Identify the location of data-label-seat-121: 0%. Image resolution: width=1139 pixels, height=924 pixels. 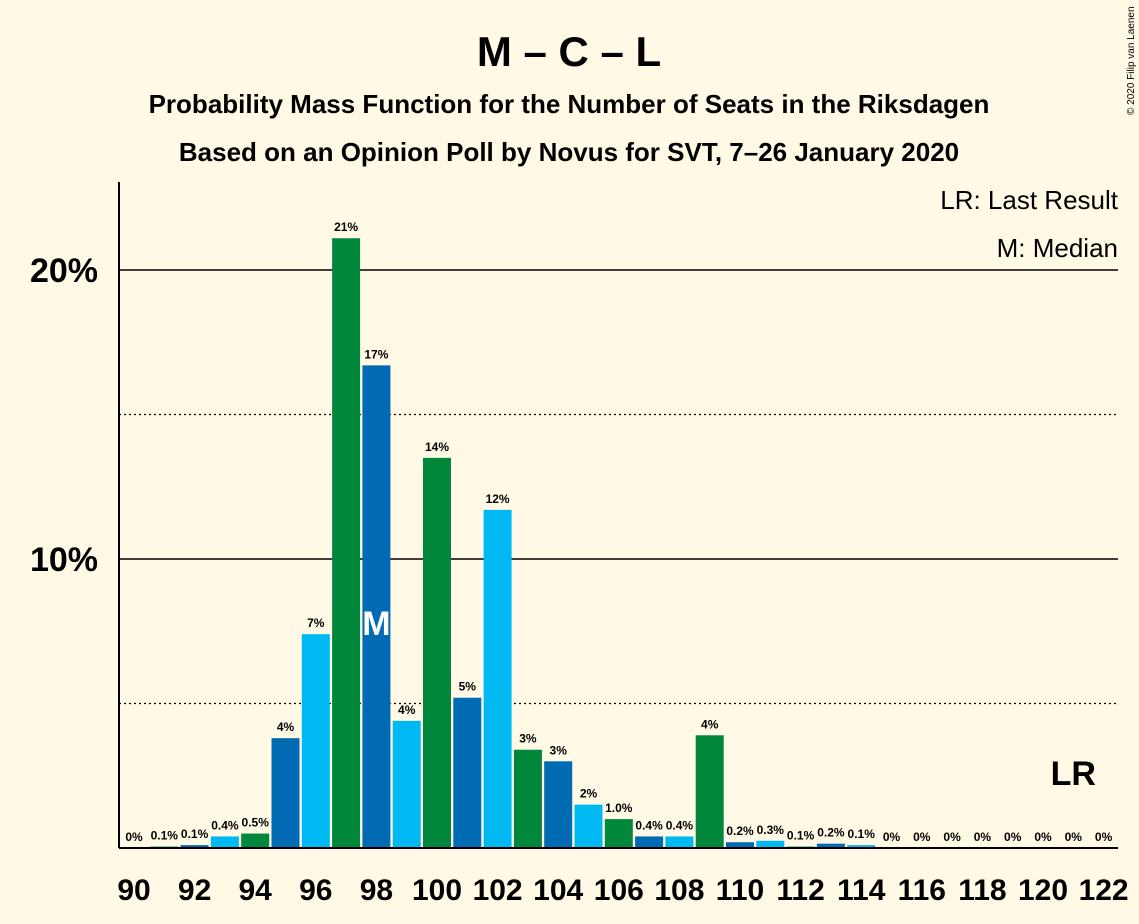
(1074, 837).